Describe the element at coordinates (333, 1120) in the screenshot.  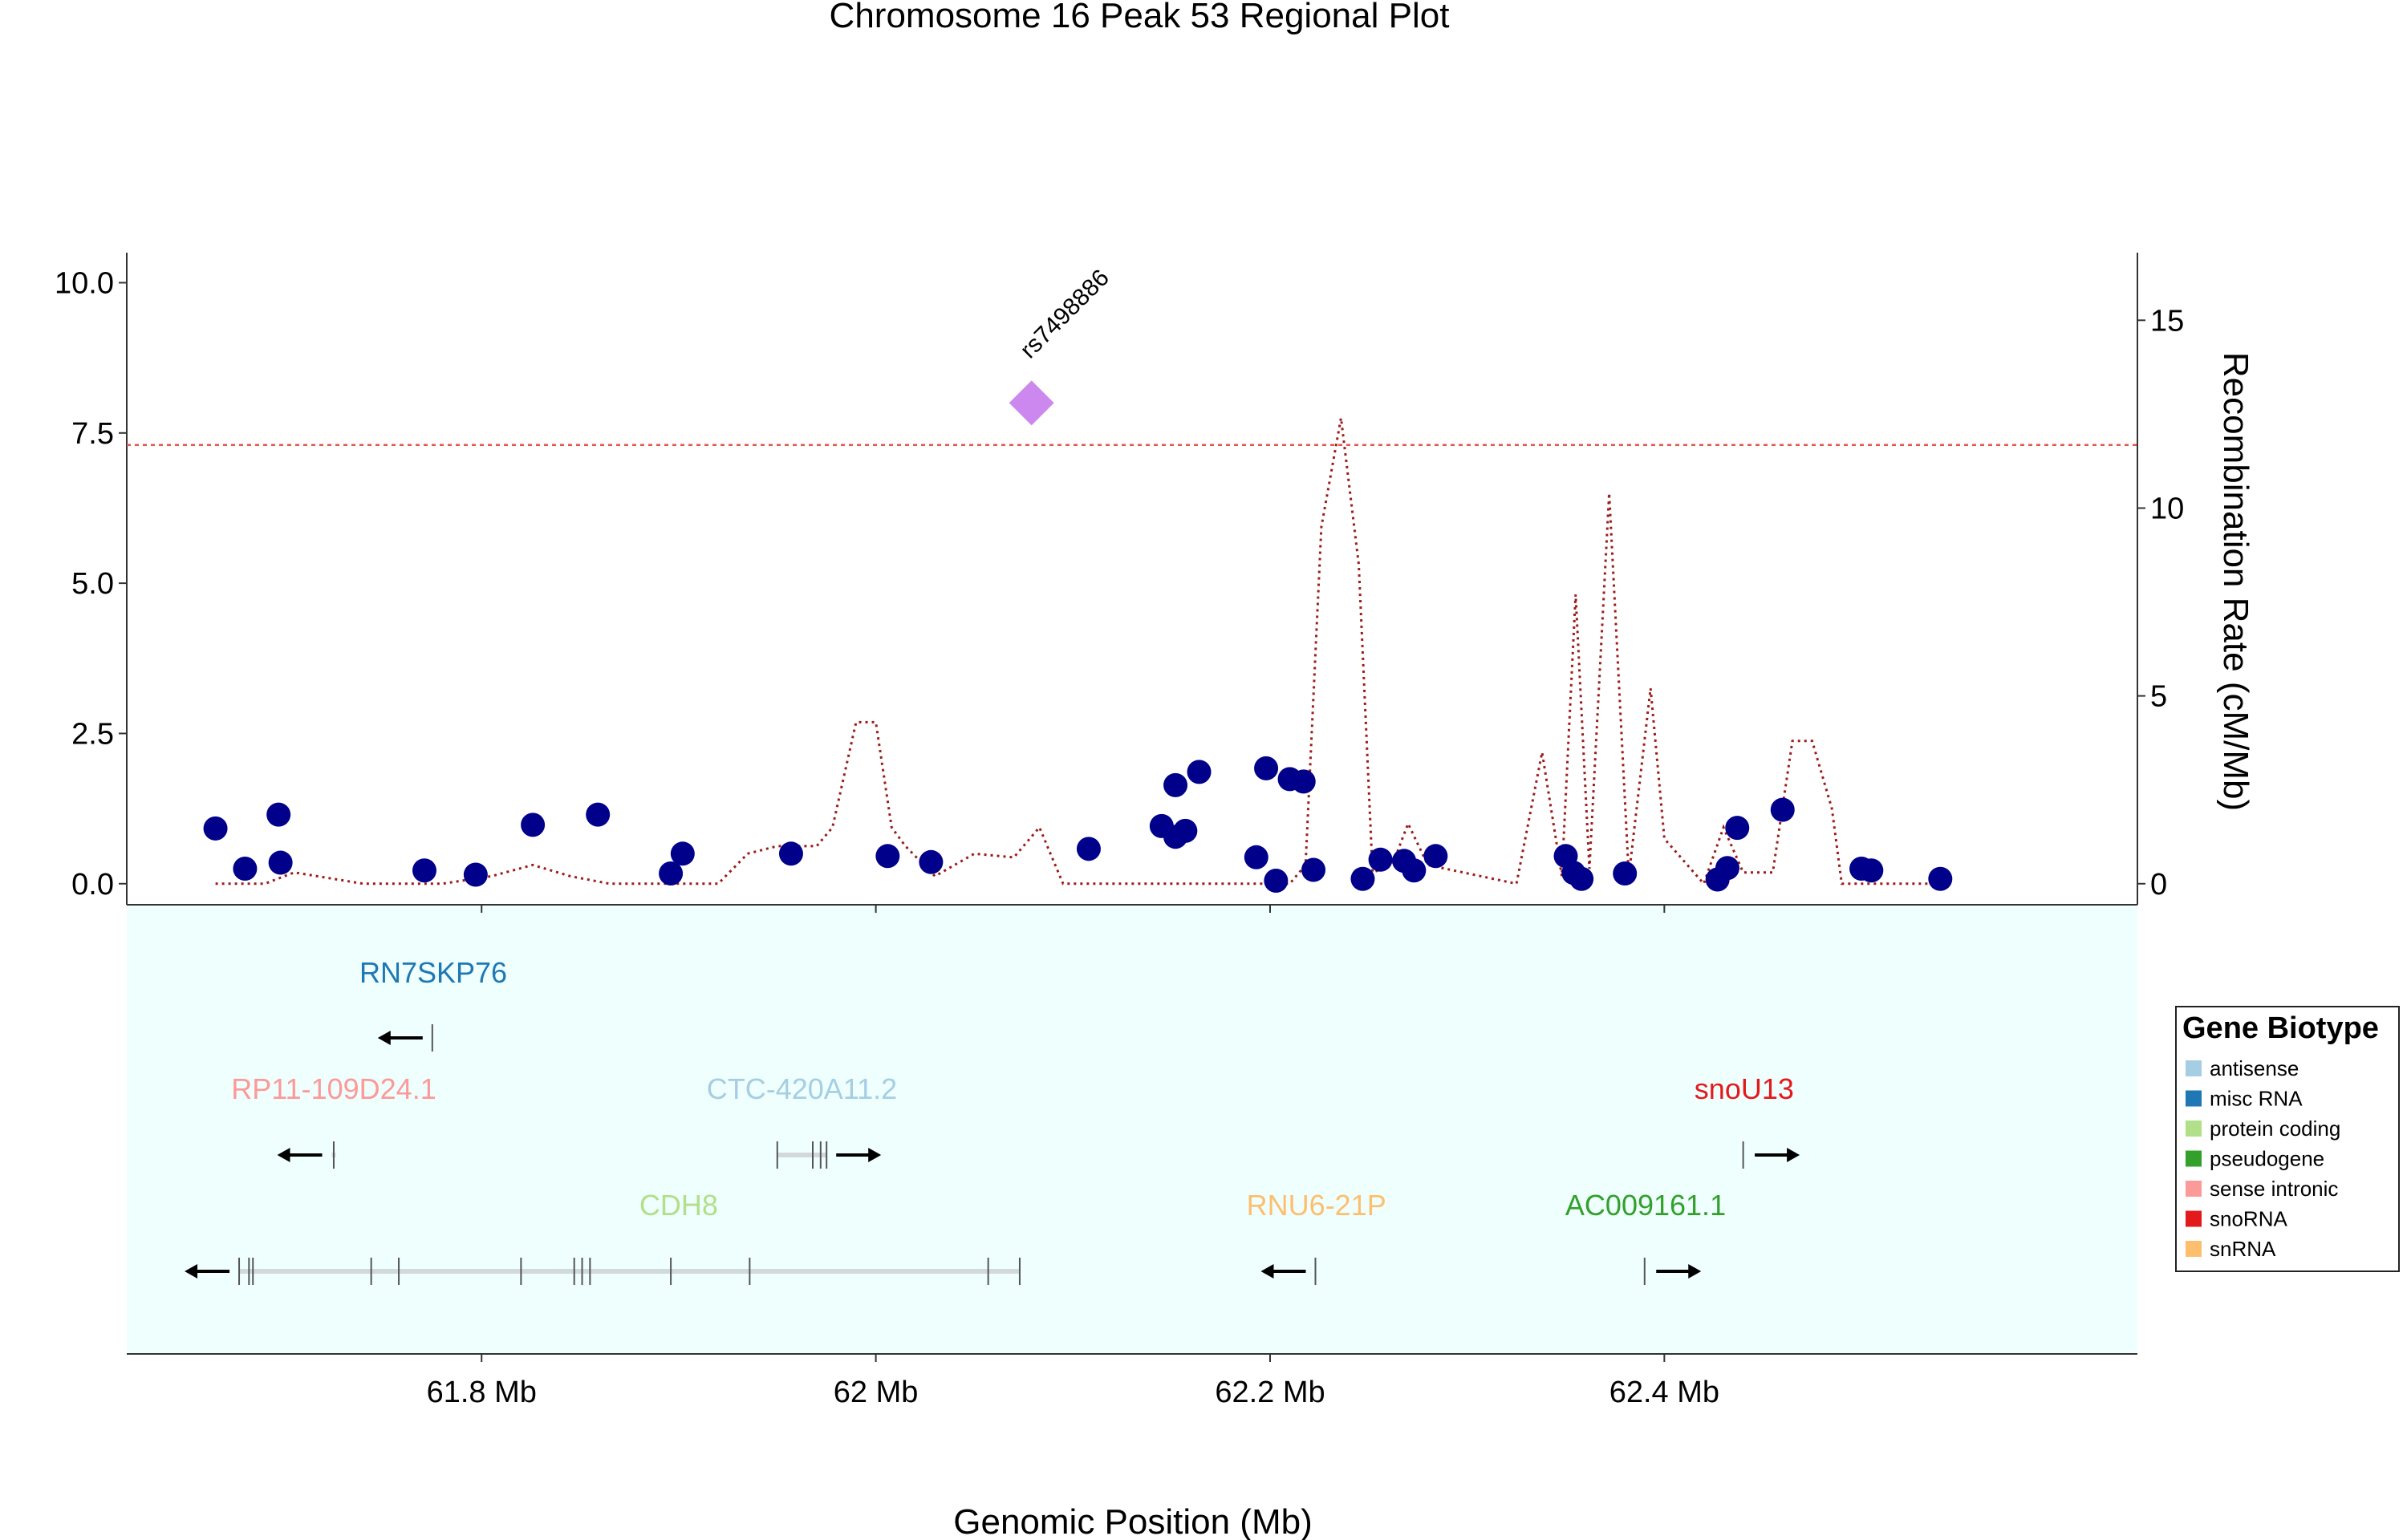
I see `gene-rp11-109d24-1: RP11-109D24.1` at that location.